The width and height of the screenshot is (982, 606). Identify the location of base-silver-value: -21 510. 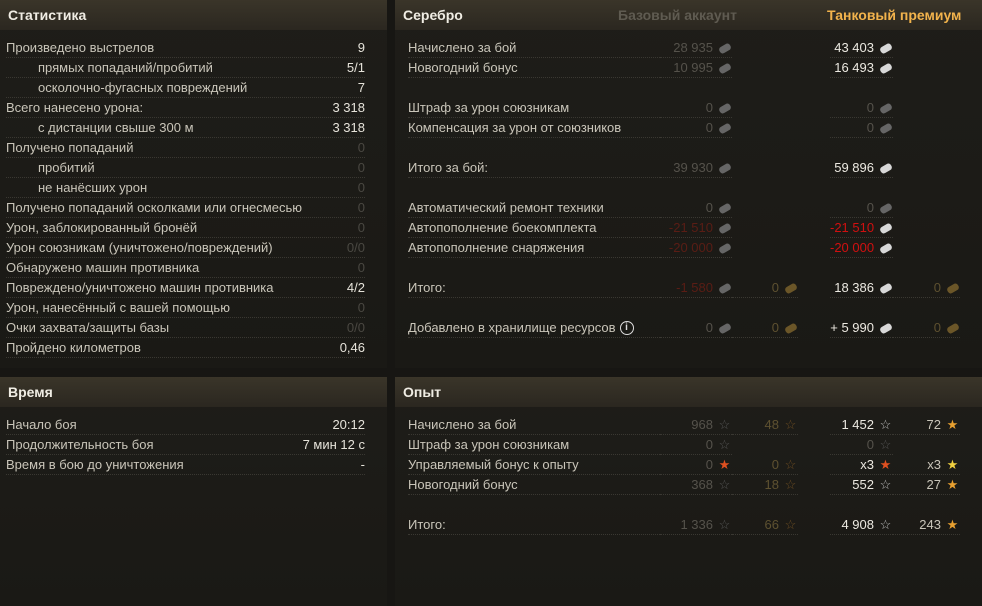
(690, 227).